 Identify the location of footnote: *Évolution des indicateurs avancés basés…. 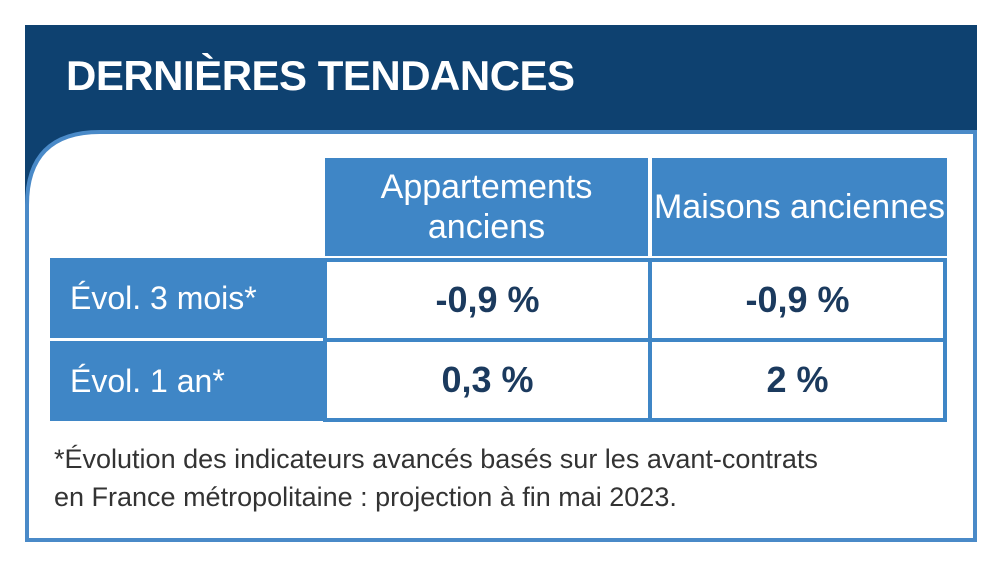
(514, 478).